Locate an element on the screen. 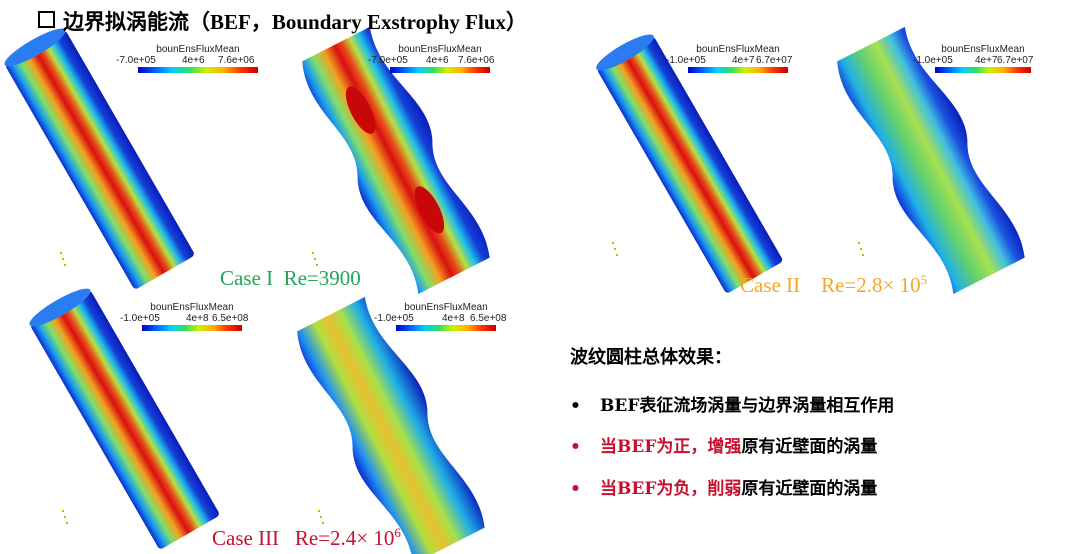 The width and height of the screenshot is (1080, 554). reynolds-exponent: 5 is located at coordinates (924, 279).